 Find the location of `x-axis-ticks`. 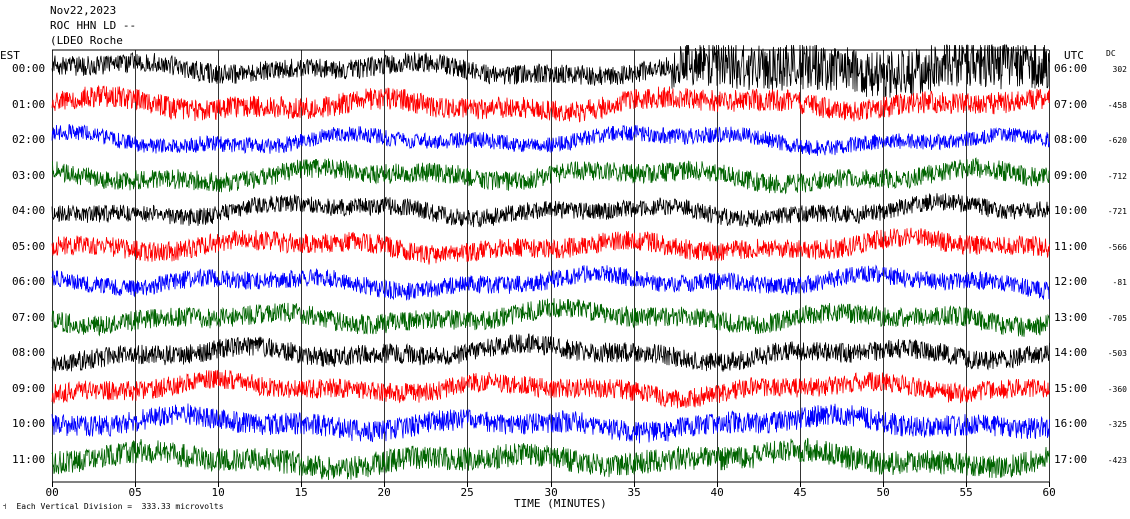

x-axis-ticks is located at coordinates (551, 484).